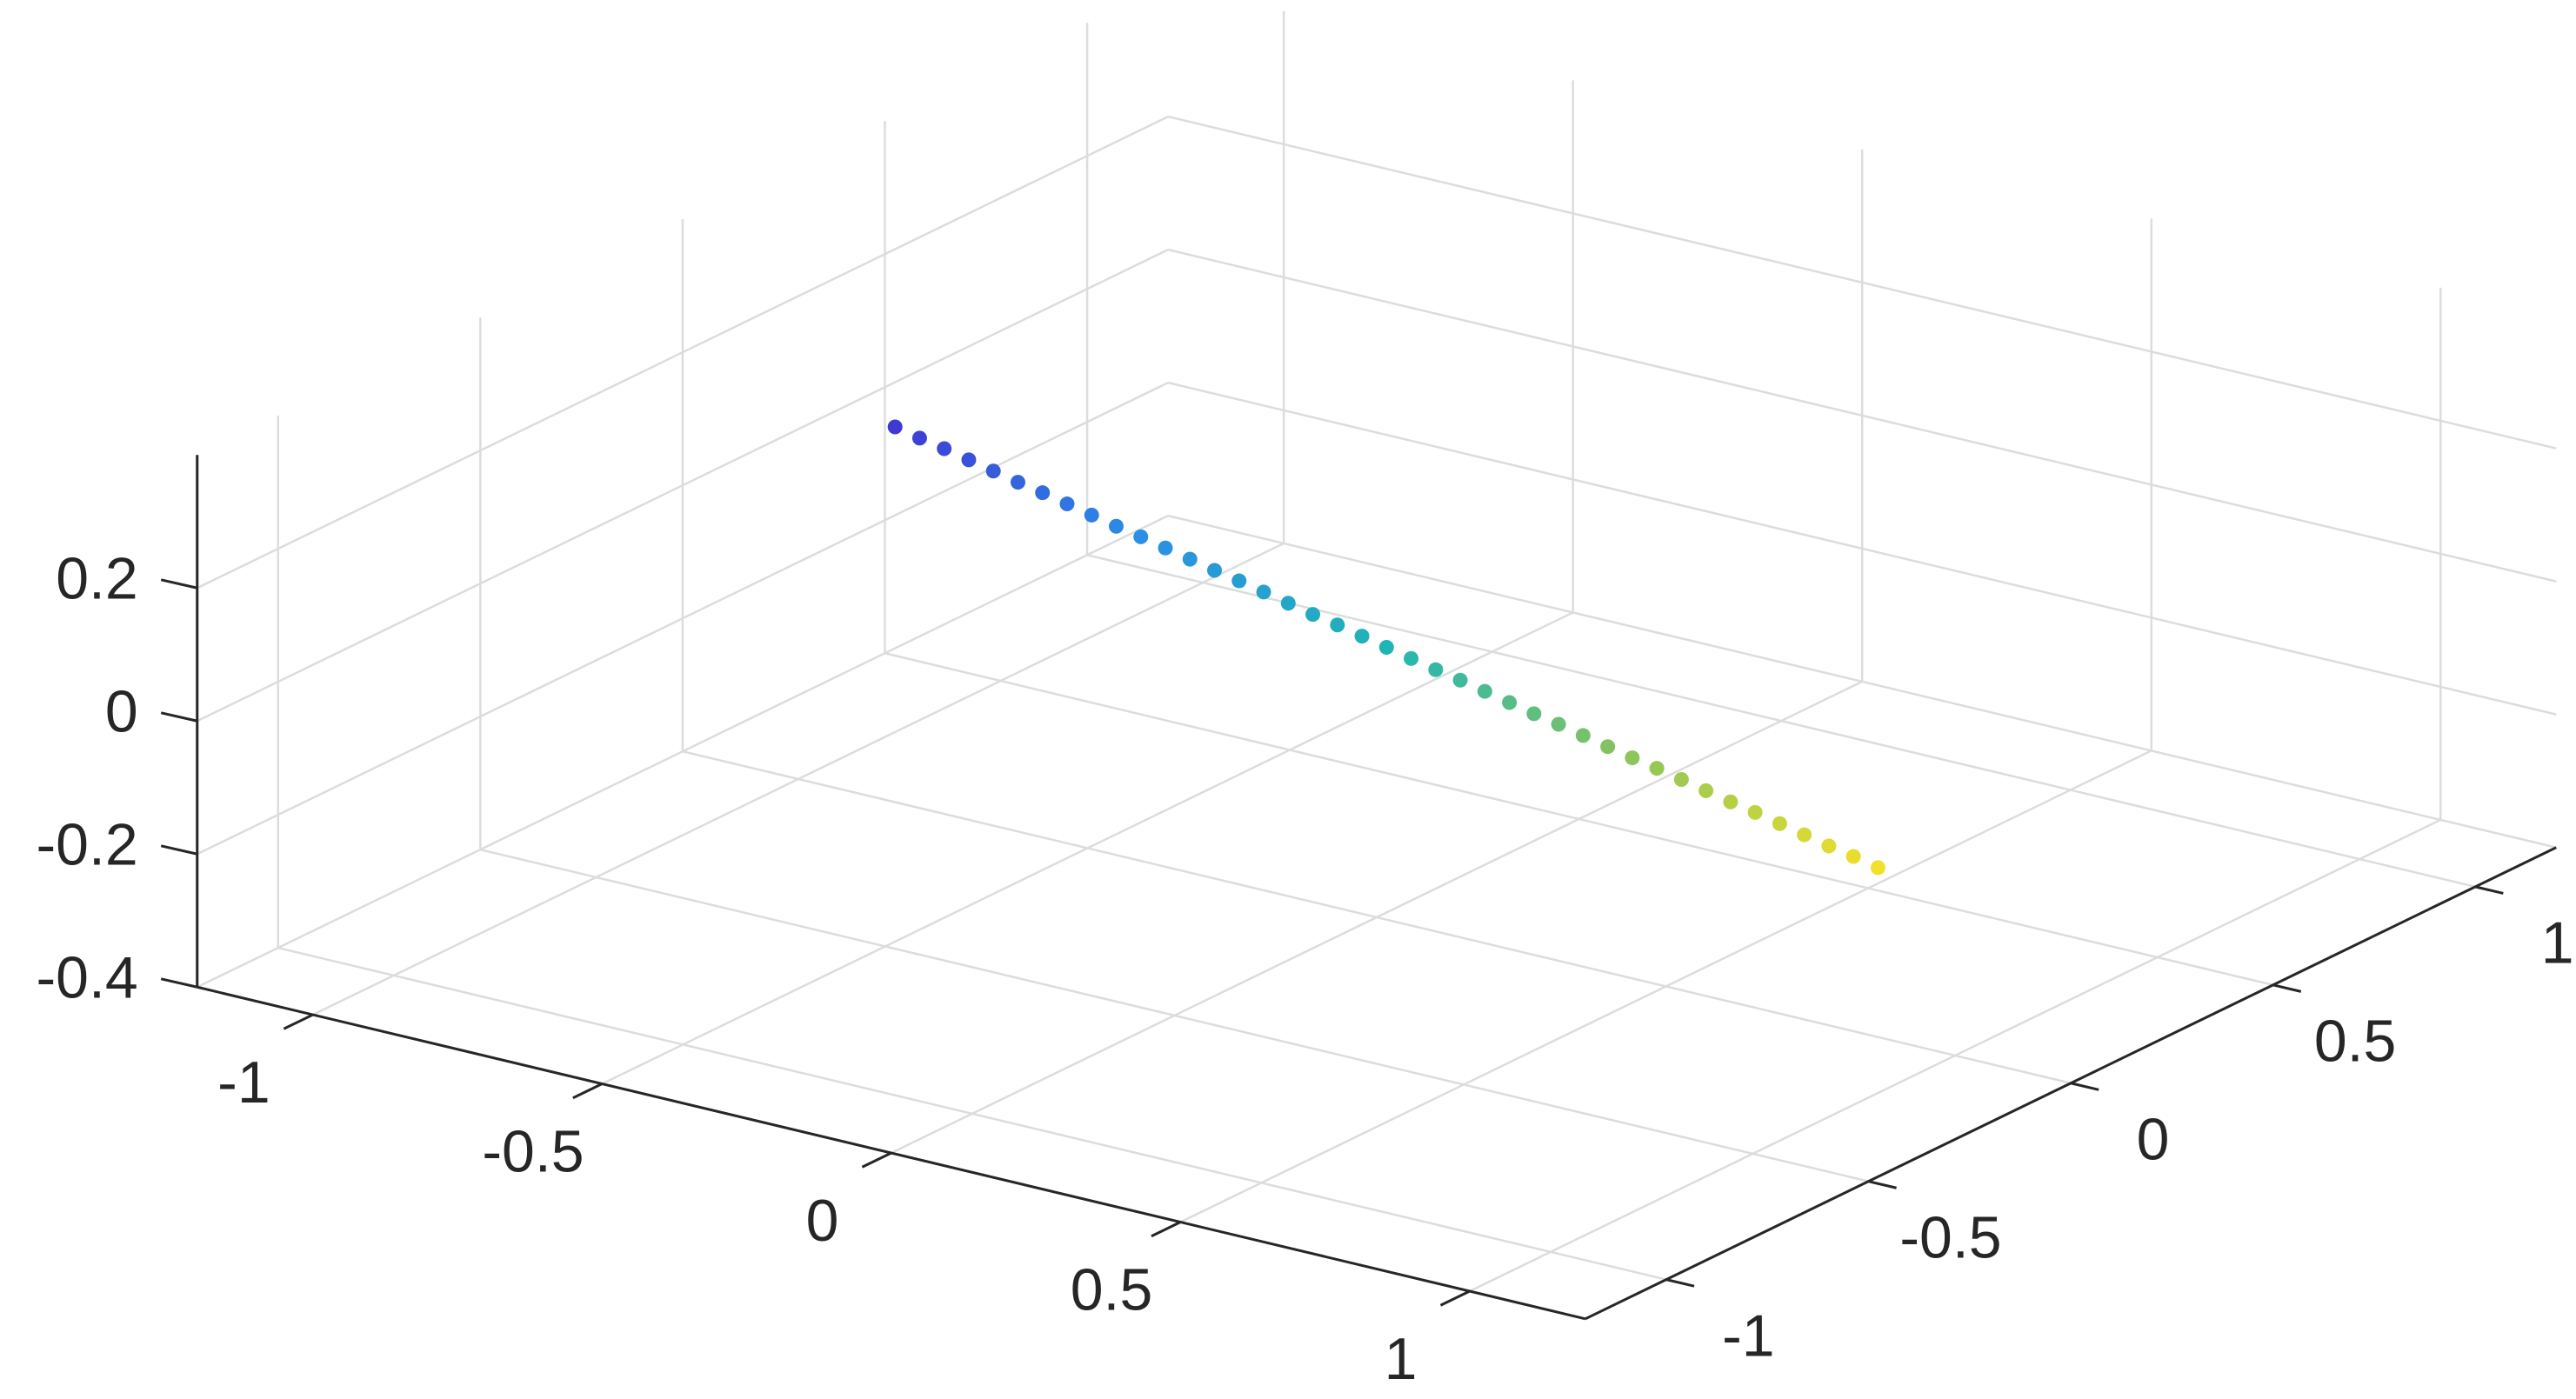 This screenshot has width=2576, height=1399. I want to click on x-tick-label: -0.5, so click(533, 1152).